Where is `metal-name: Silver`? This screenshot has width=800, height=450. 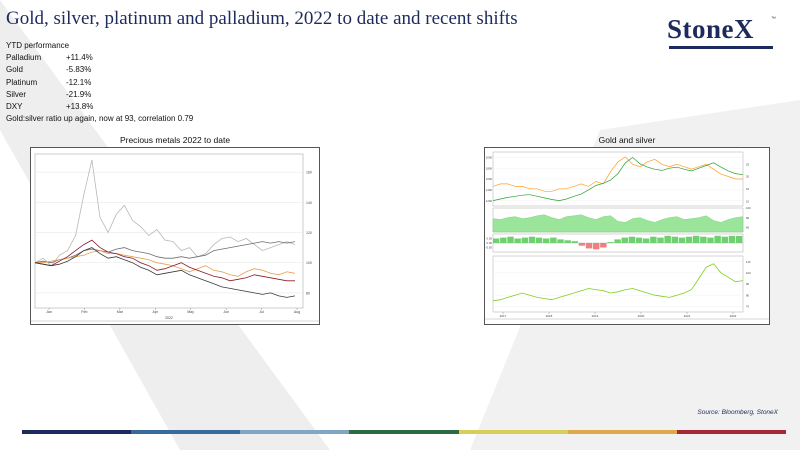
metal-name: Silver is located at coordinates (16, 94).